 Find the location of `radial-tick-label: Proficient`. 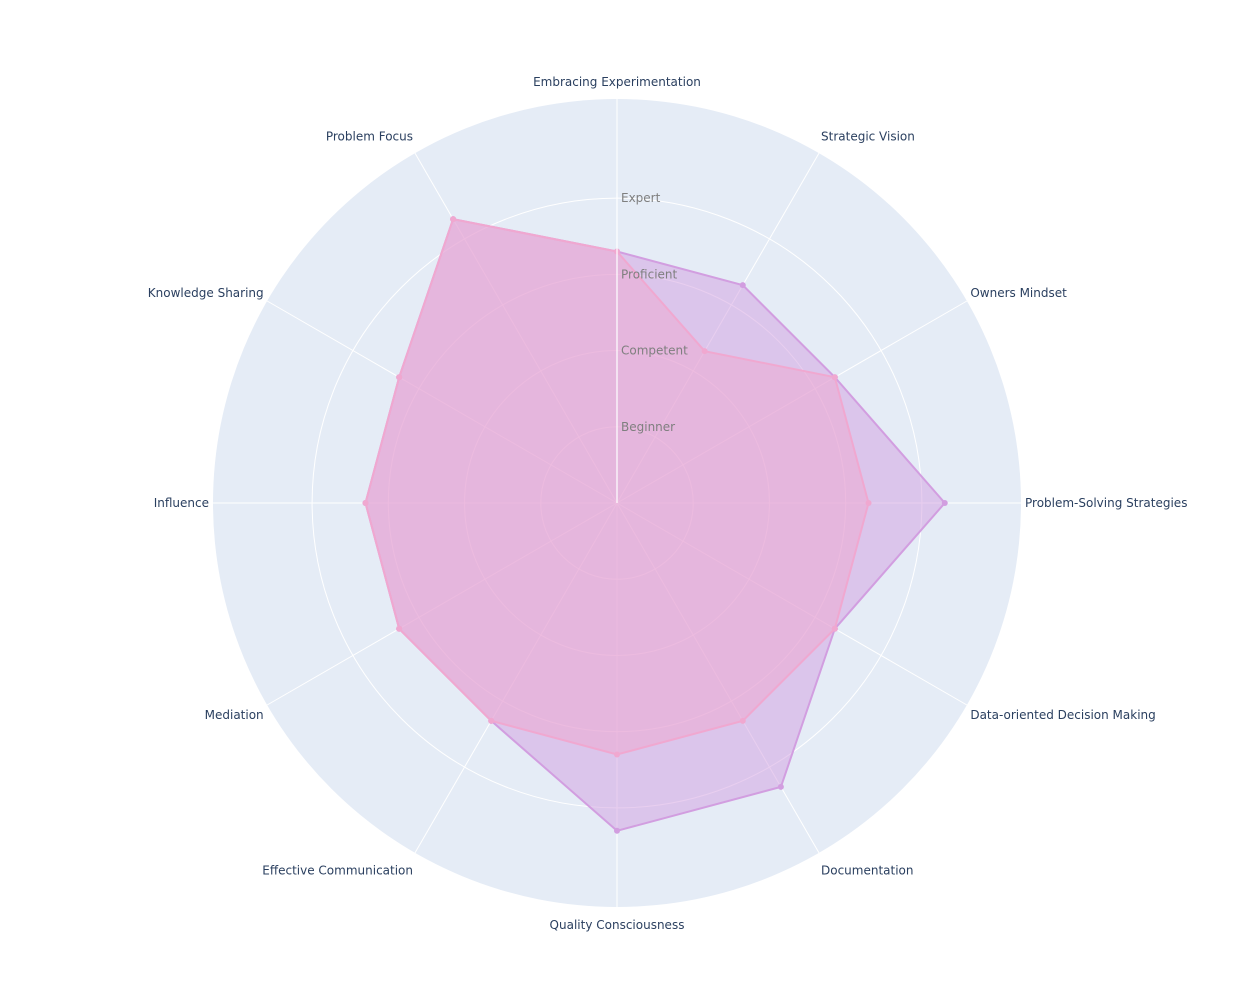

radial-tick-label: Proficient is located at coordinates (649, 274).